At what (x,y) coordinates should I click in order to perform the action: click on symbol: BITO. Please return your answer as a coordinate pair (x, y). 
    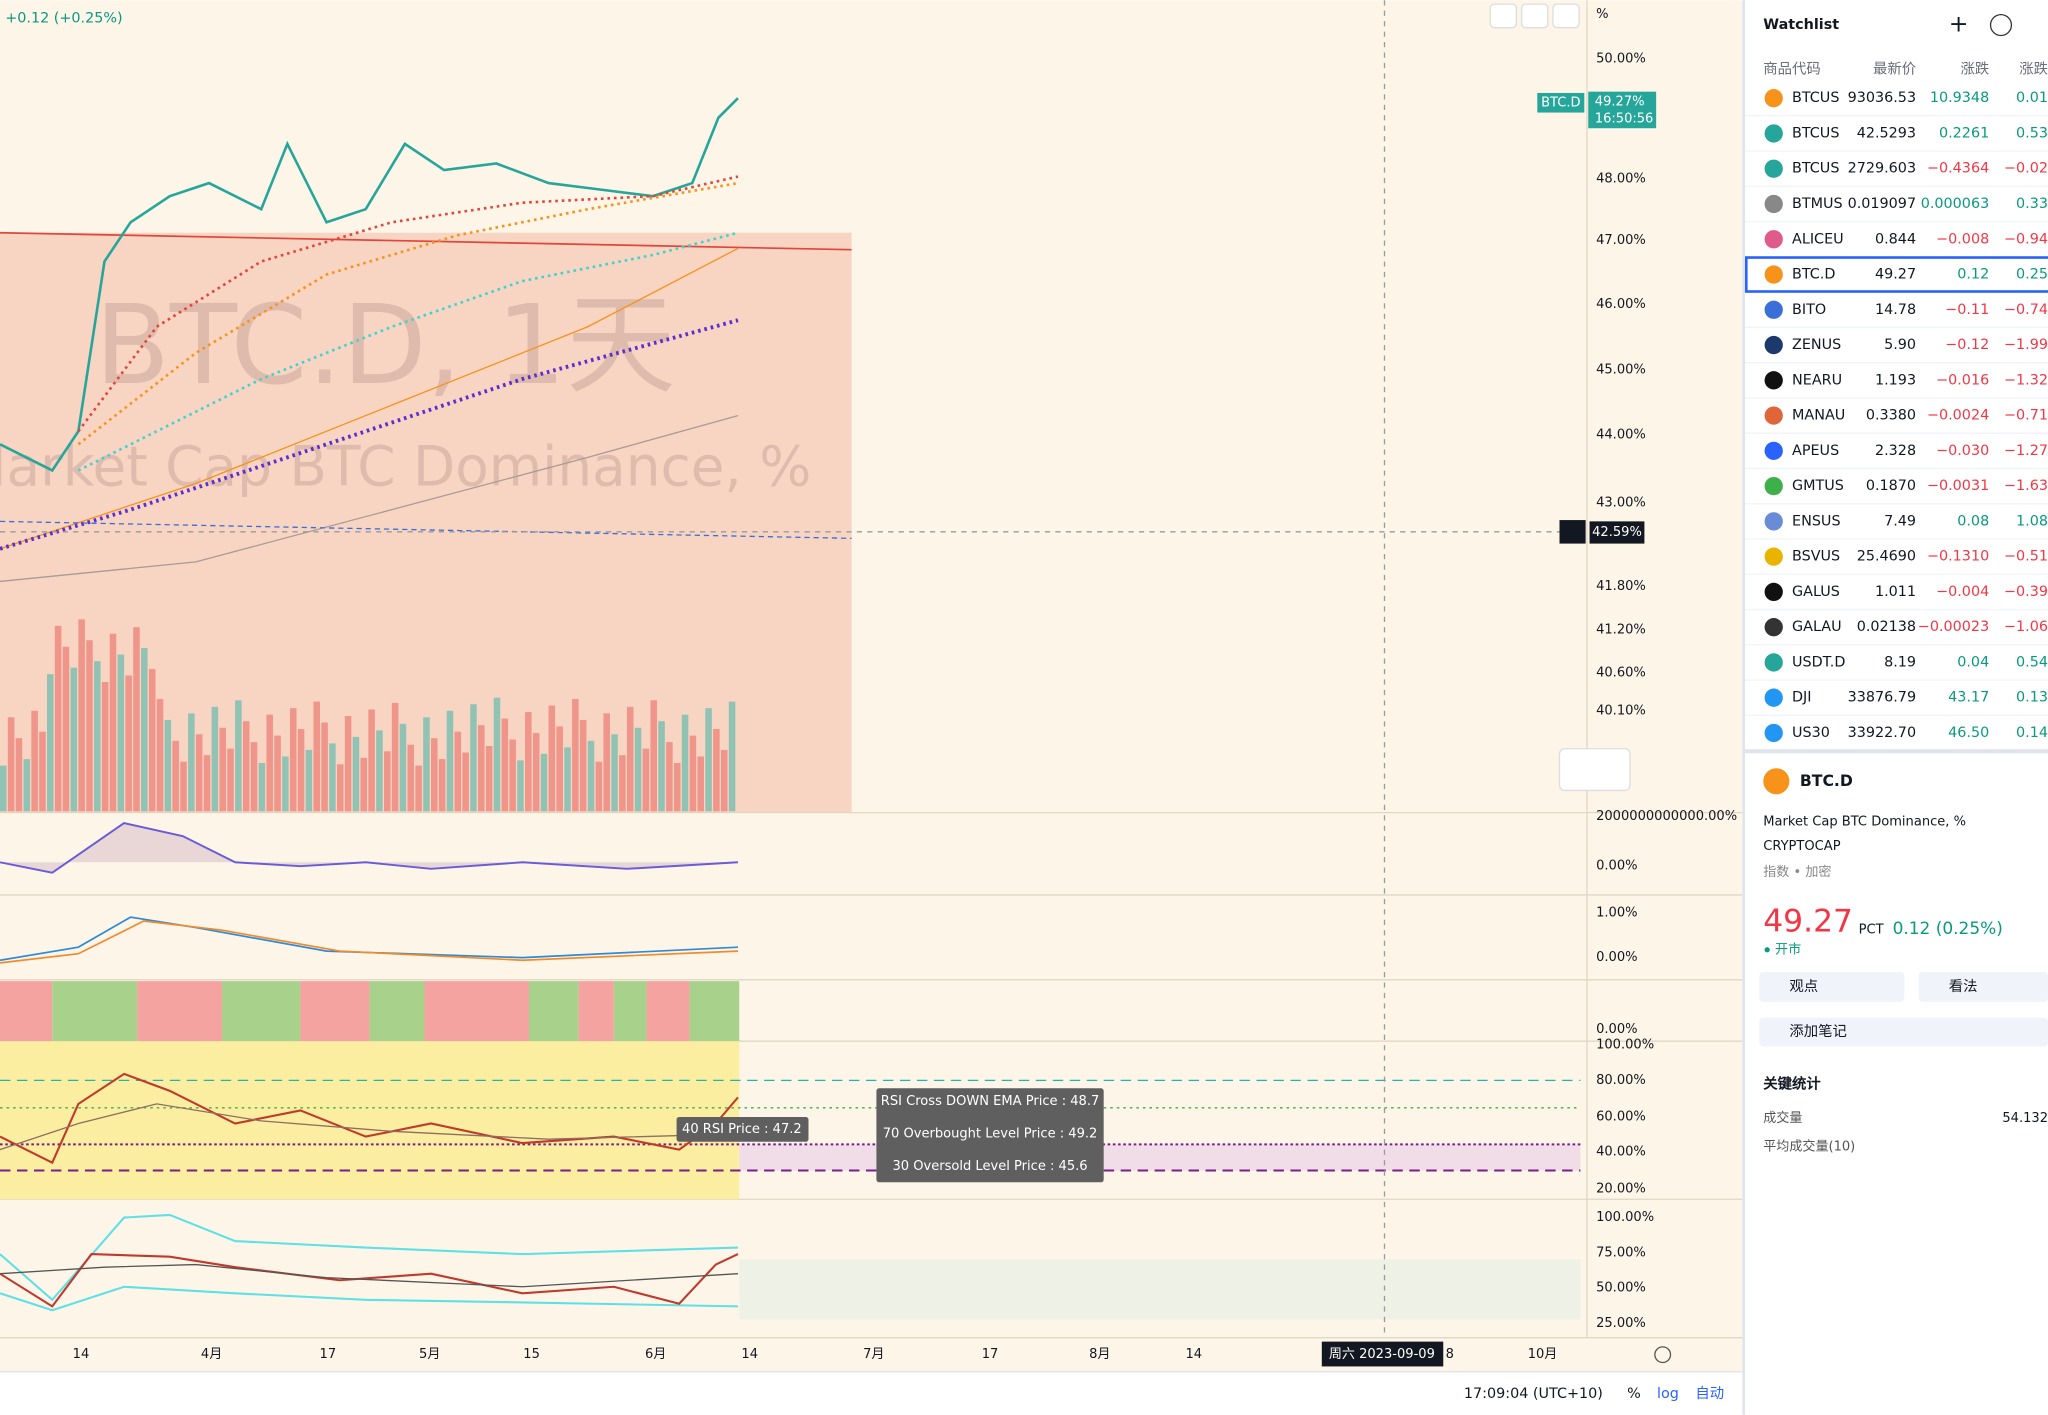
    Looking at the image, I should click on (1809, 310).